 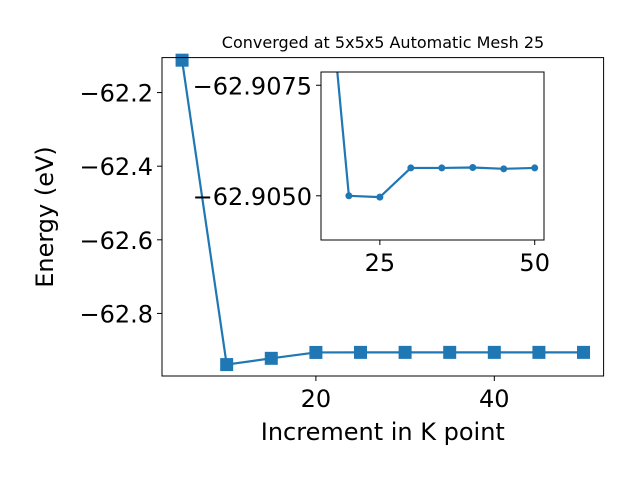 I want to click on inset-marks, so click(x=437, y=136).